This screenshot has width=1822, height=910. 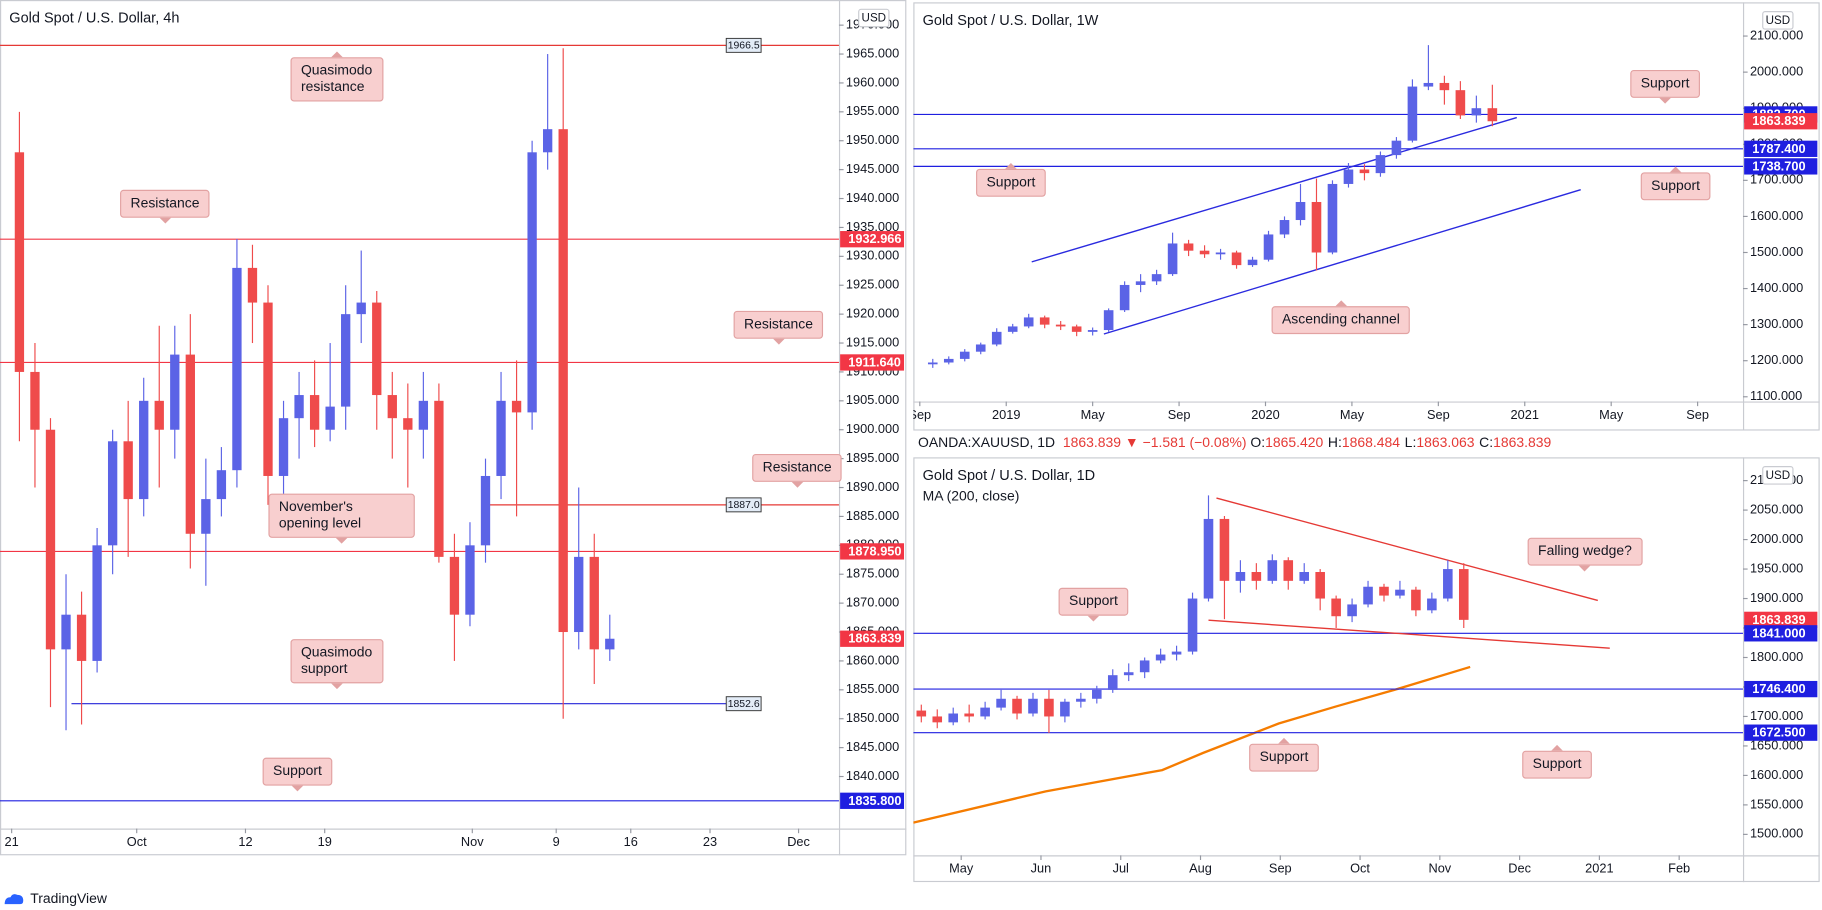 What do you see at coordinates (325, 841) in the screenshot?
I see `x-tick-label: 19` at bounding box center [325, 841].